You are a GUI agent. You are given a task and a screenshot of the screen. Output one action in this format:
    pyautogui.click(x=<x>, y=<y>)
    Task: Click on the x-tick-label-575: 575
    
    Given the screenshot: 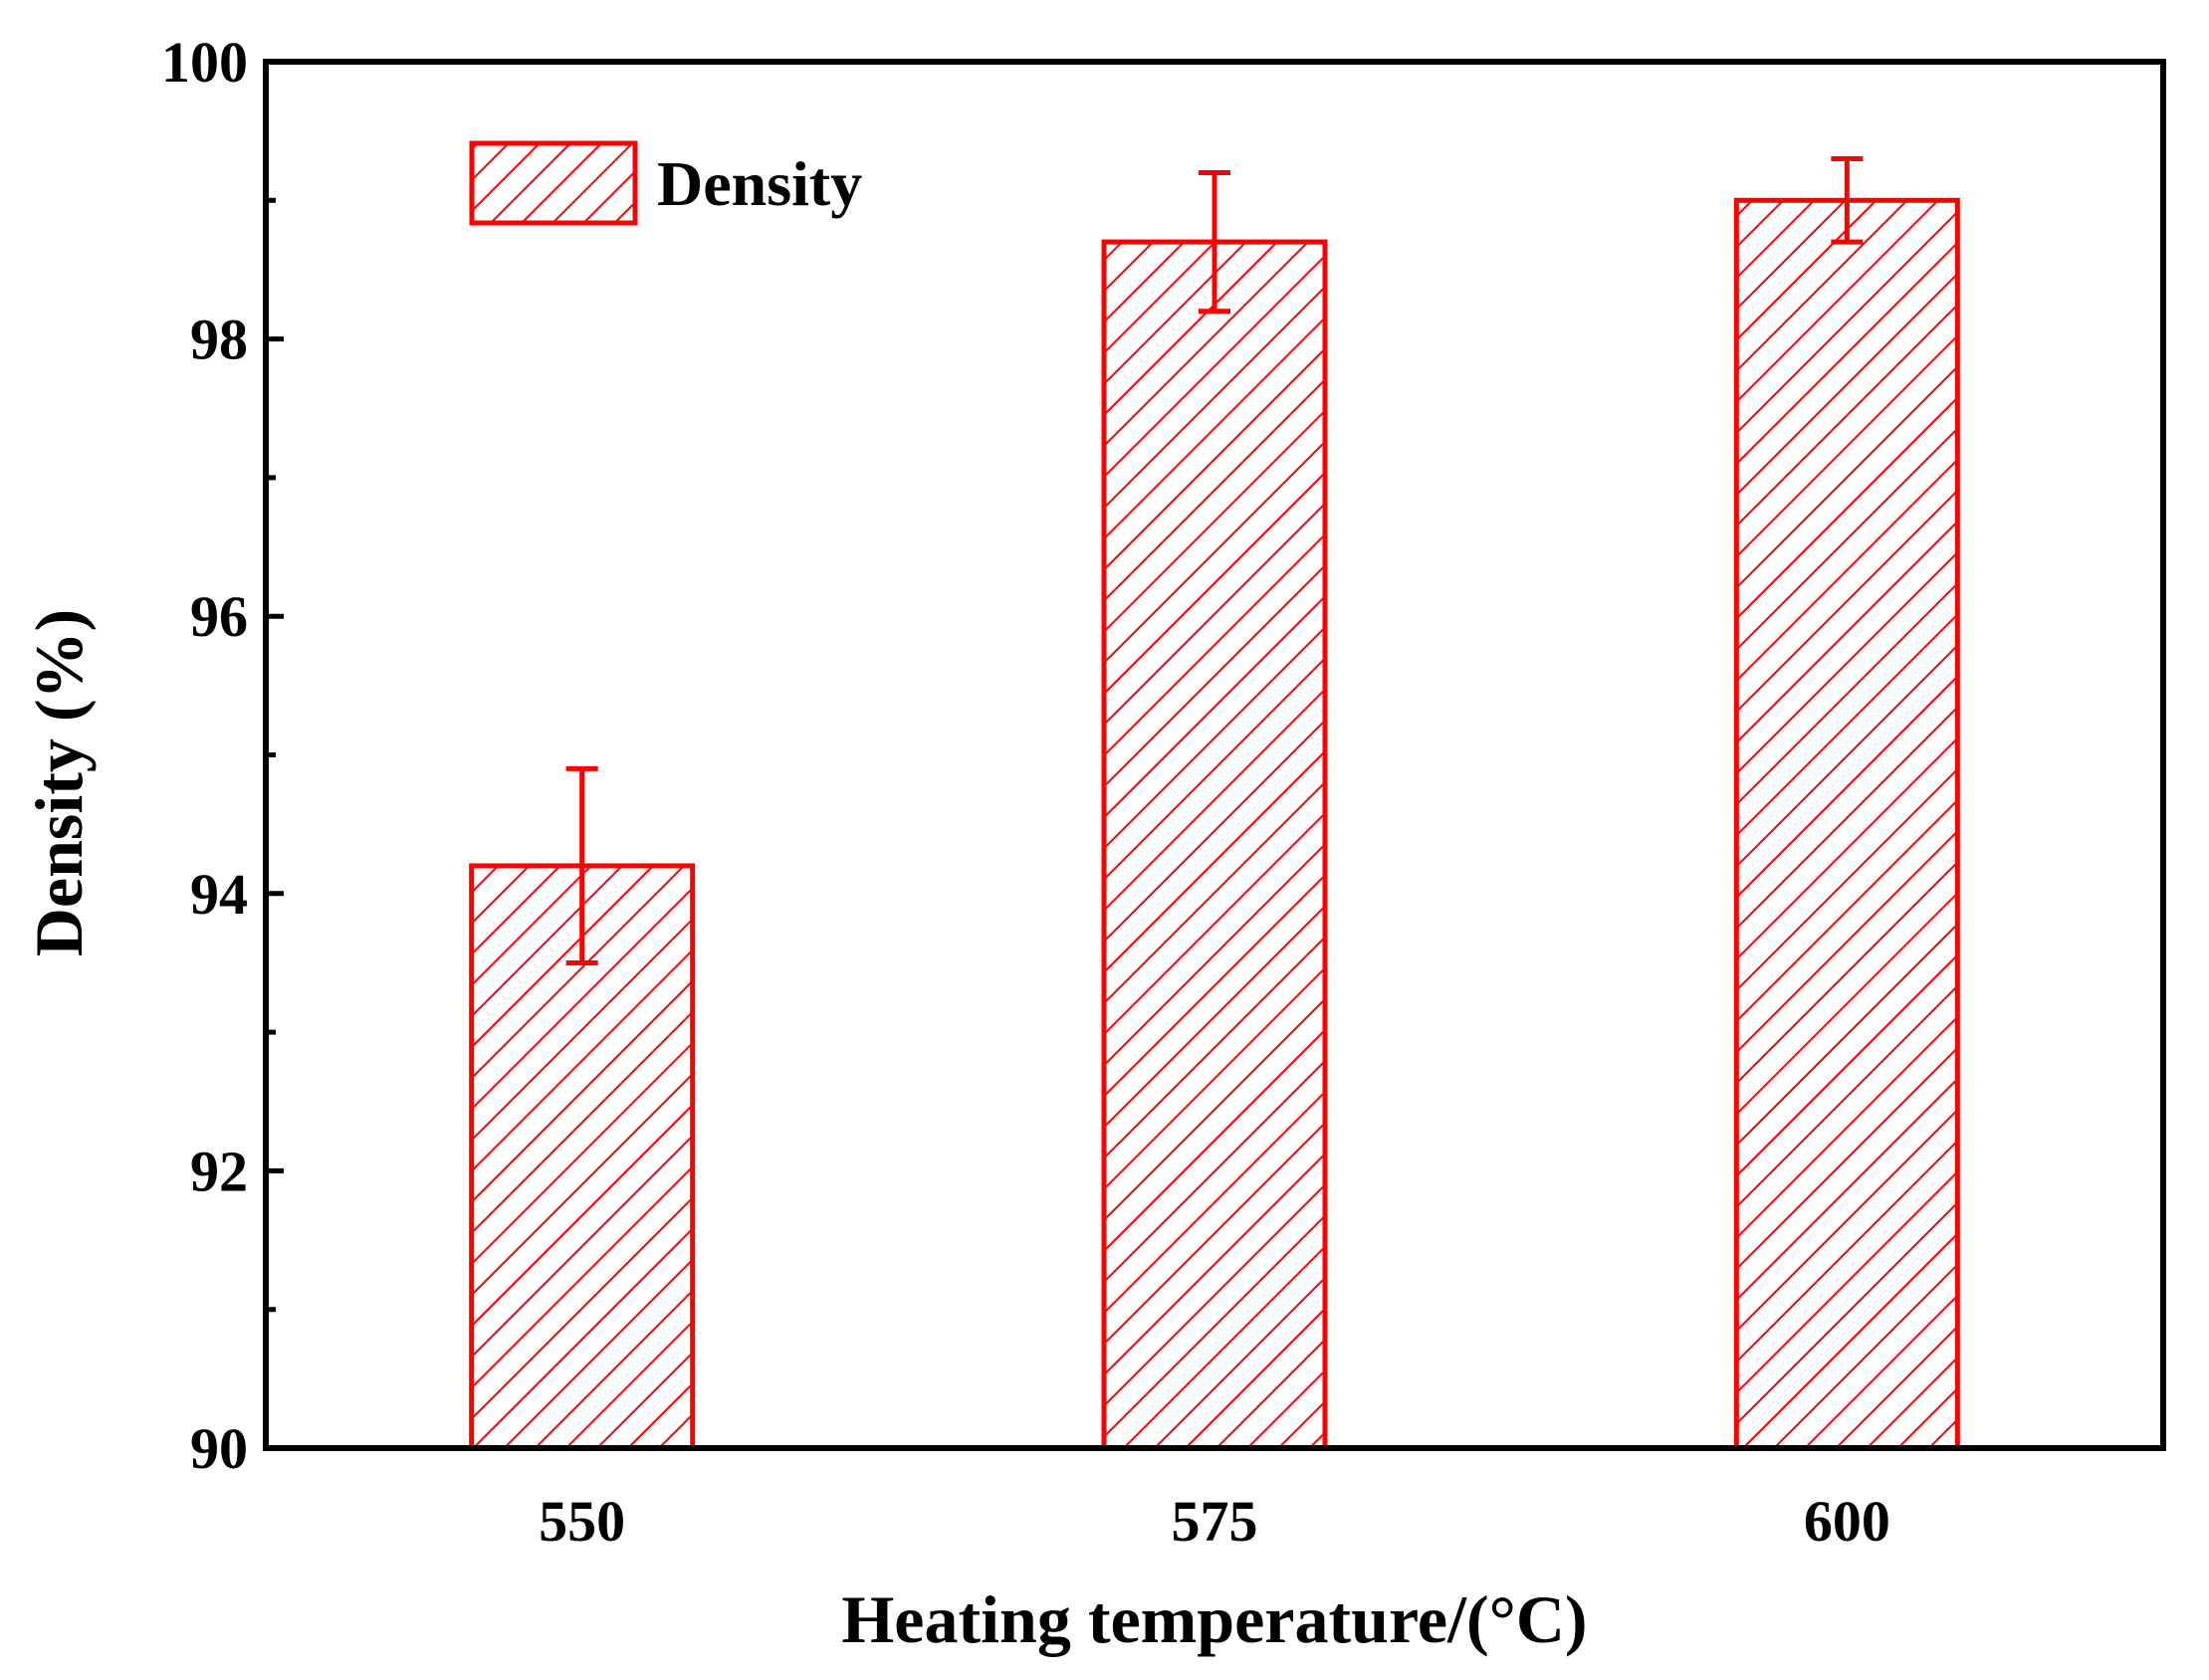 What is the action you would take?
    pyautogui.click(x=1215, y=1521)
    